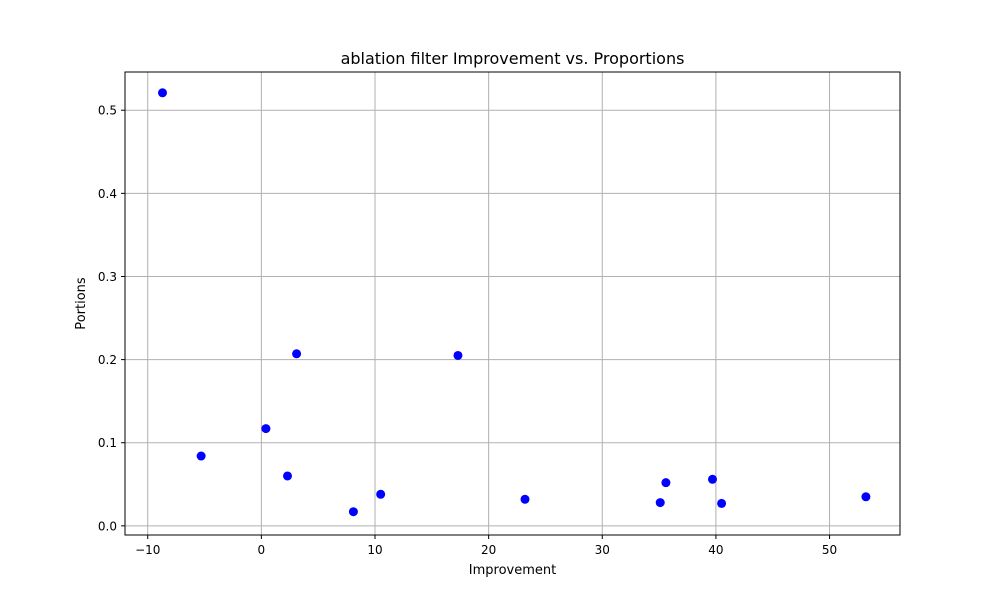  What do you see at coordinates (107, 360) in the screenshot?
I see `y-tick-label: 0.2` at bounding box center [107, 360].